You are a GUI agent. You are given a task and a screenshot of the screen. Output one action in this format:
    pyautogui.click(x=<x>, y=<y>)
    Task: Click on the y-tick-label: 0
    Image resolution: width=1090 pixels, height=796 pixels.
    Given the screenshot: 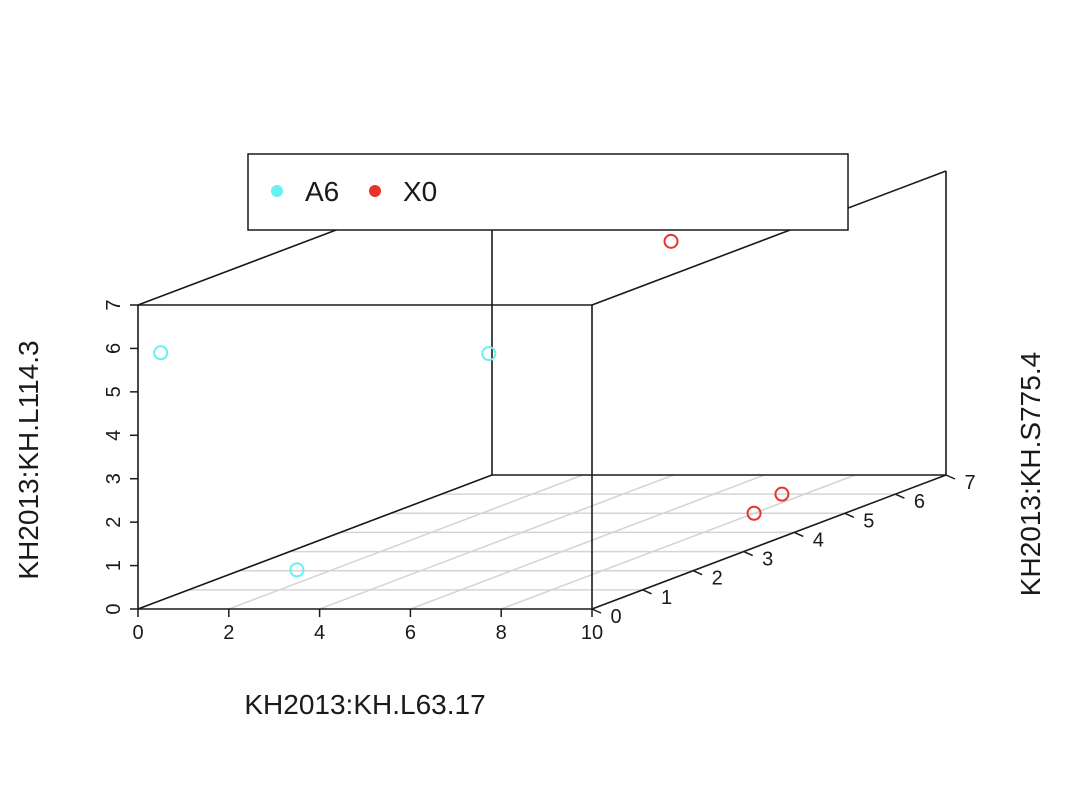 What is the action you would take?
    pyautogui.click(x=615, y=617)
    